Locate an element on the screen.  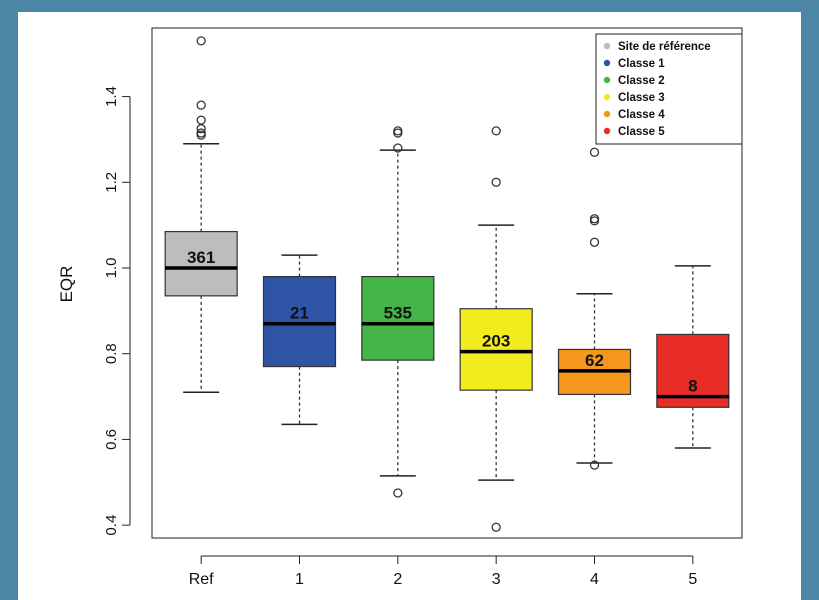
y-axis-label: EQR is located at coordinates (66, 284).